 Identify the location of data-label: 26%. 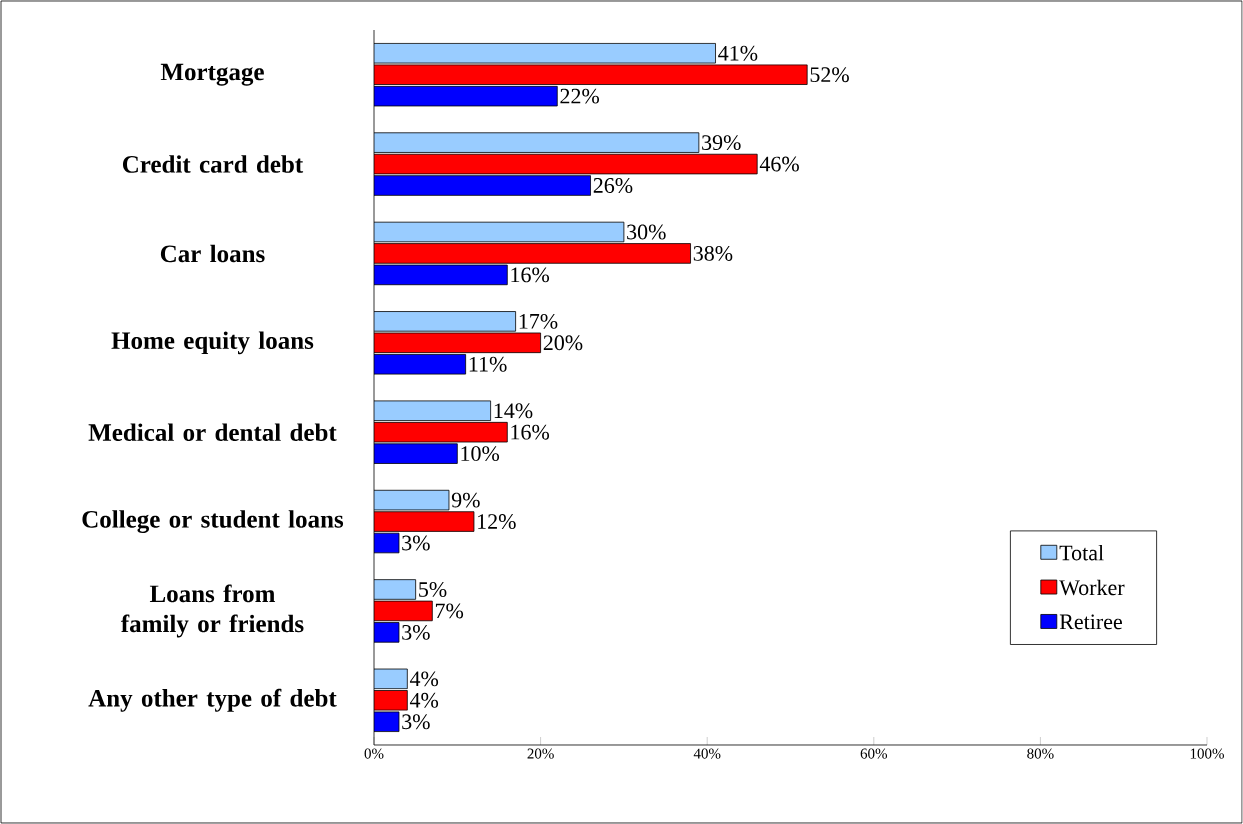
(613, 185).